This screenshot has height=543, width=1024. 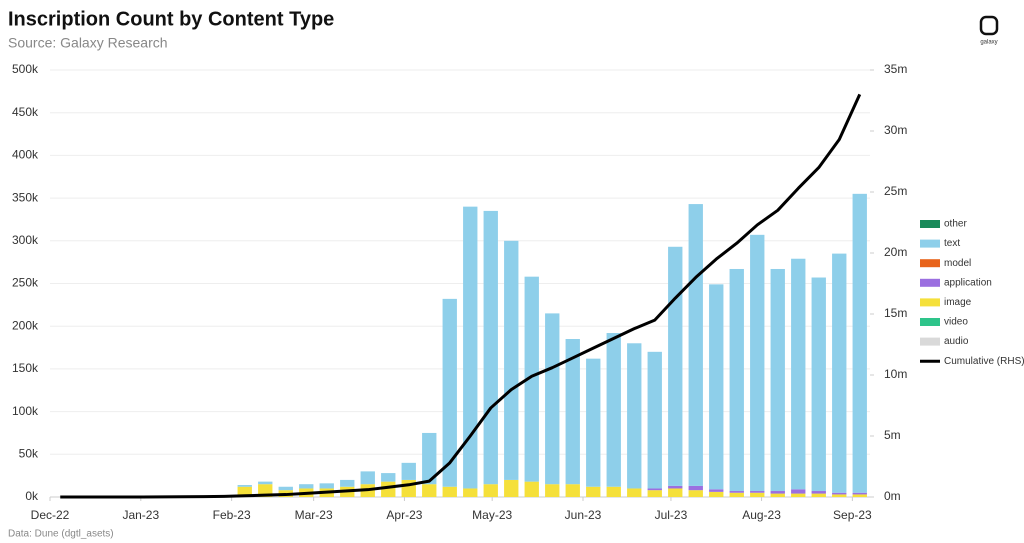 What do you see at coordinates (25, 283) in the screenshot?
I see `y-tick-label: 250k` at bounding box center [25, 283].